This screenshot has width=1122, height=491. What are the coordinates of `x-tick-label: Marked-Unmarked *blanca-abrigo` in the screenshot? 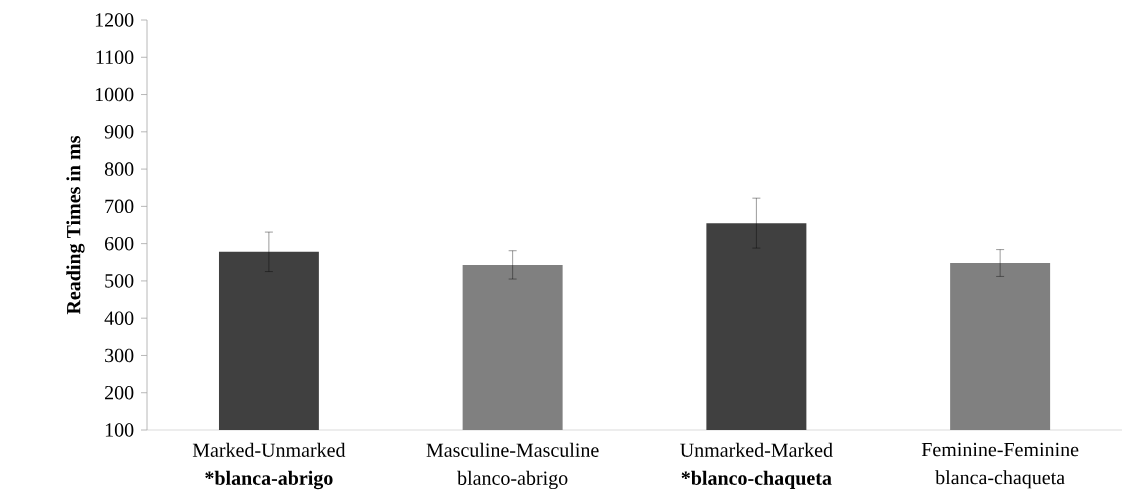 It's located at (269, 466).